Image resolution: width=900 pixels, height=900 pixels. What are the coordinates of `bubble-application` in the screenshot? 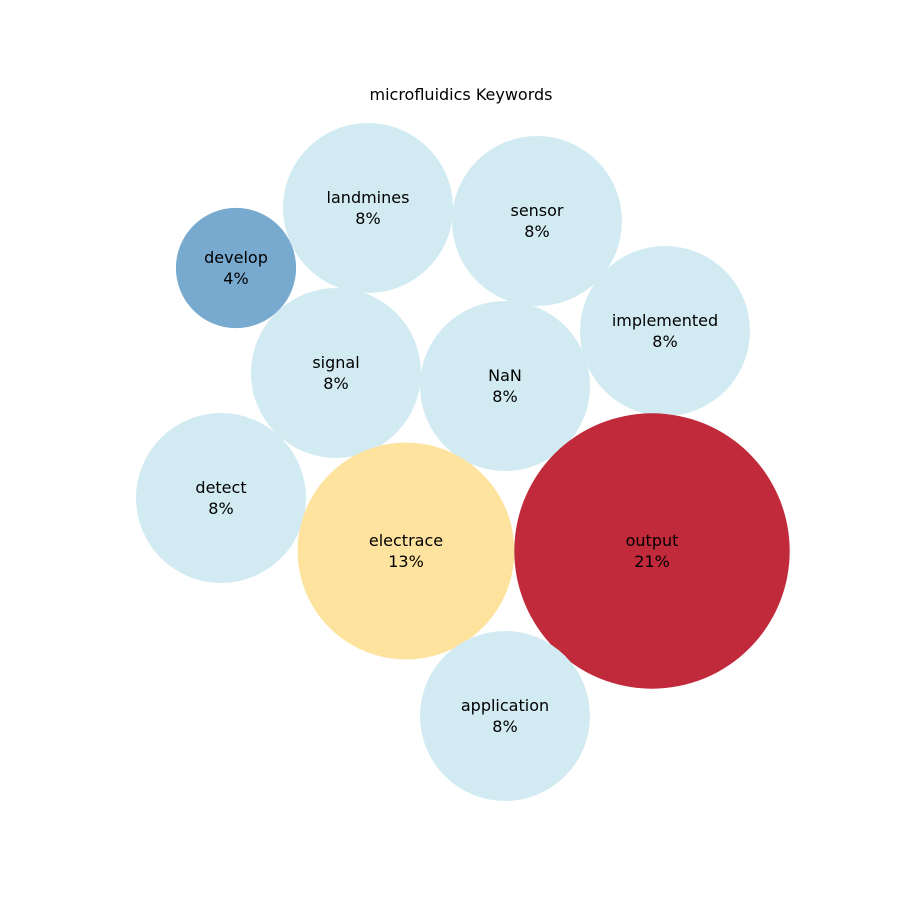 It's located at (505, 716).